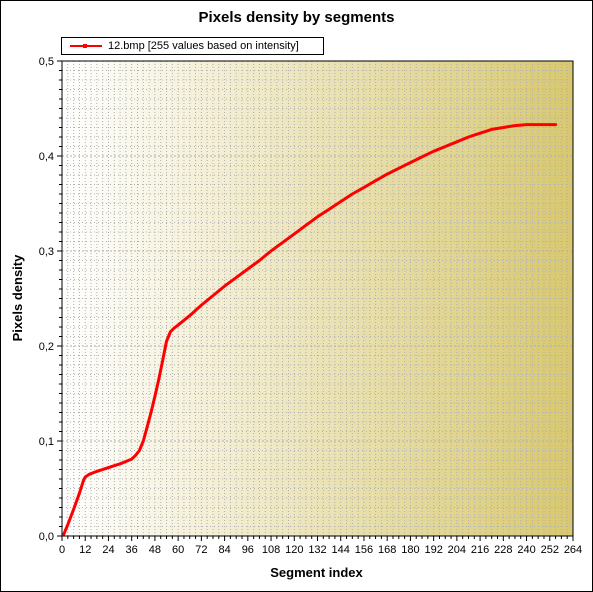  What do you see at coordinates (46, 442) in the screenshot?
I see `y-tick-label: 0,1` at bounding box center [46, 442].